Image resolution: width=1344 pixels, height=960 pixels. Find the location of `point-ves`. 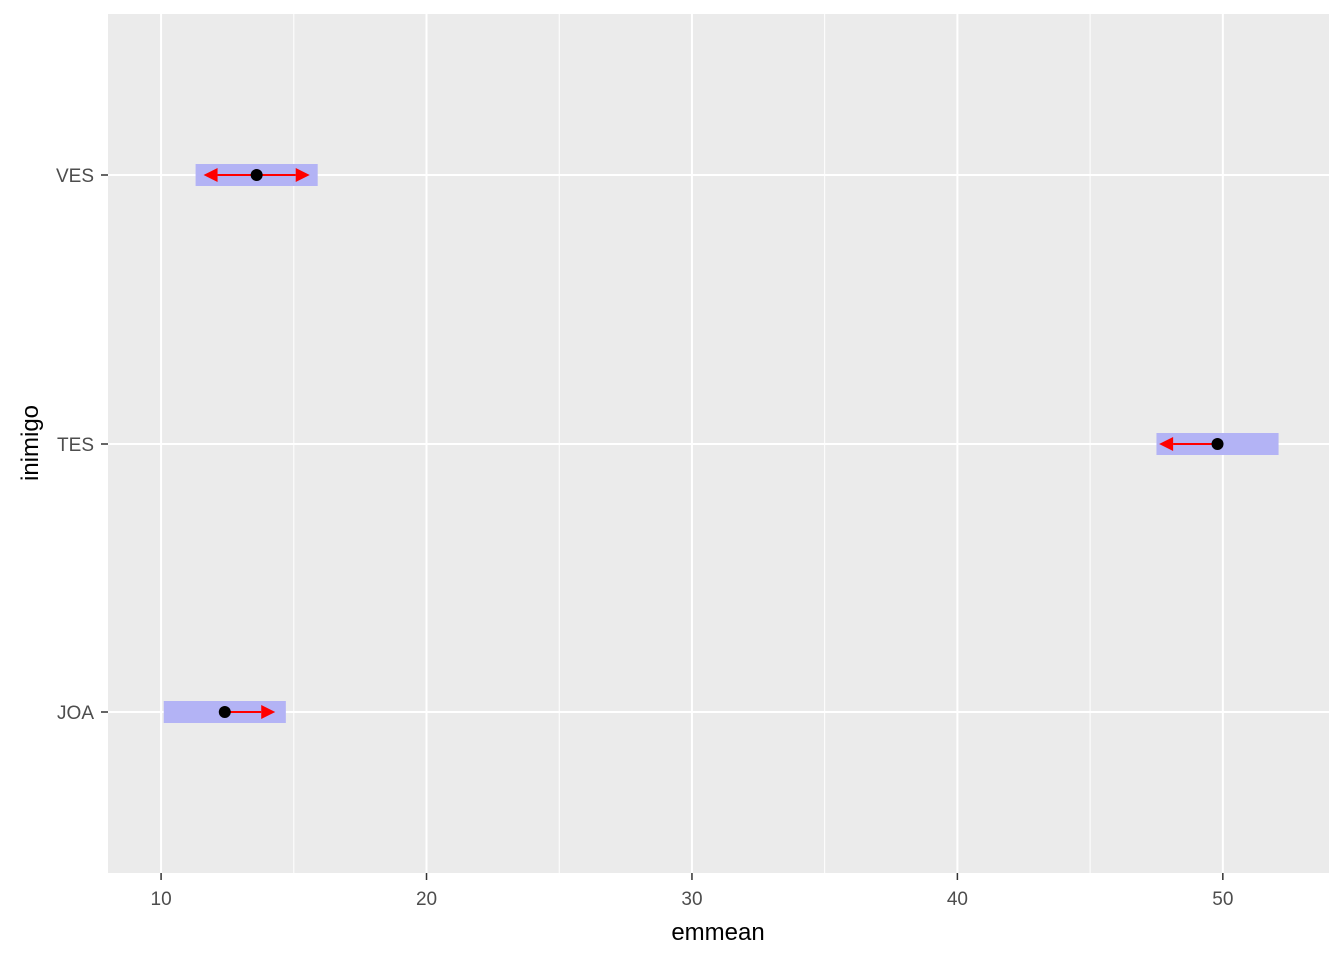

point-ves is located at coordinates (256, 175).